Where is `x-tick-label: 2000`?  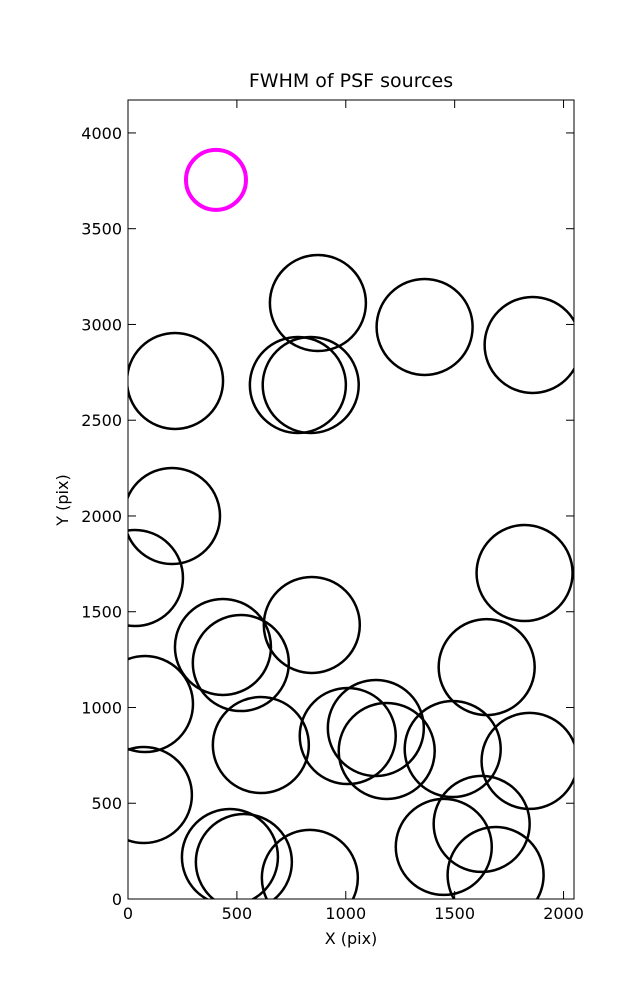
x-tick-label: 2000 is located at coordinates (563, 913).